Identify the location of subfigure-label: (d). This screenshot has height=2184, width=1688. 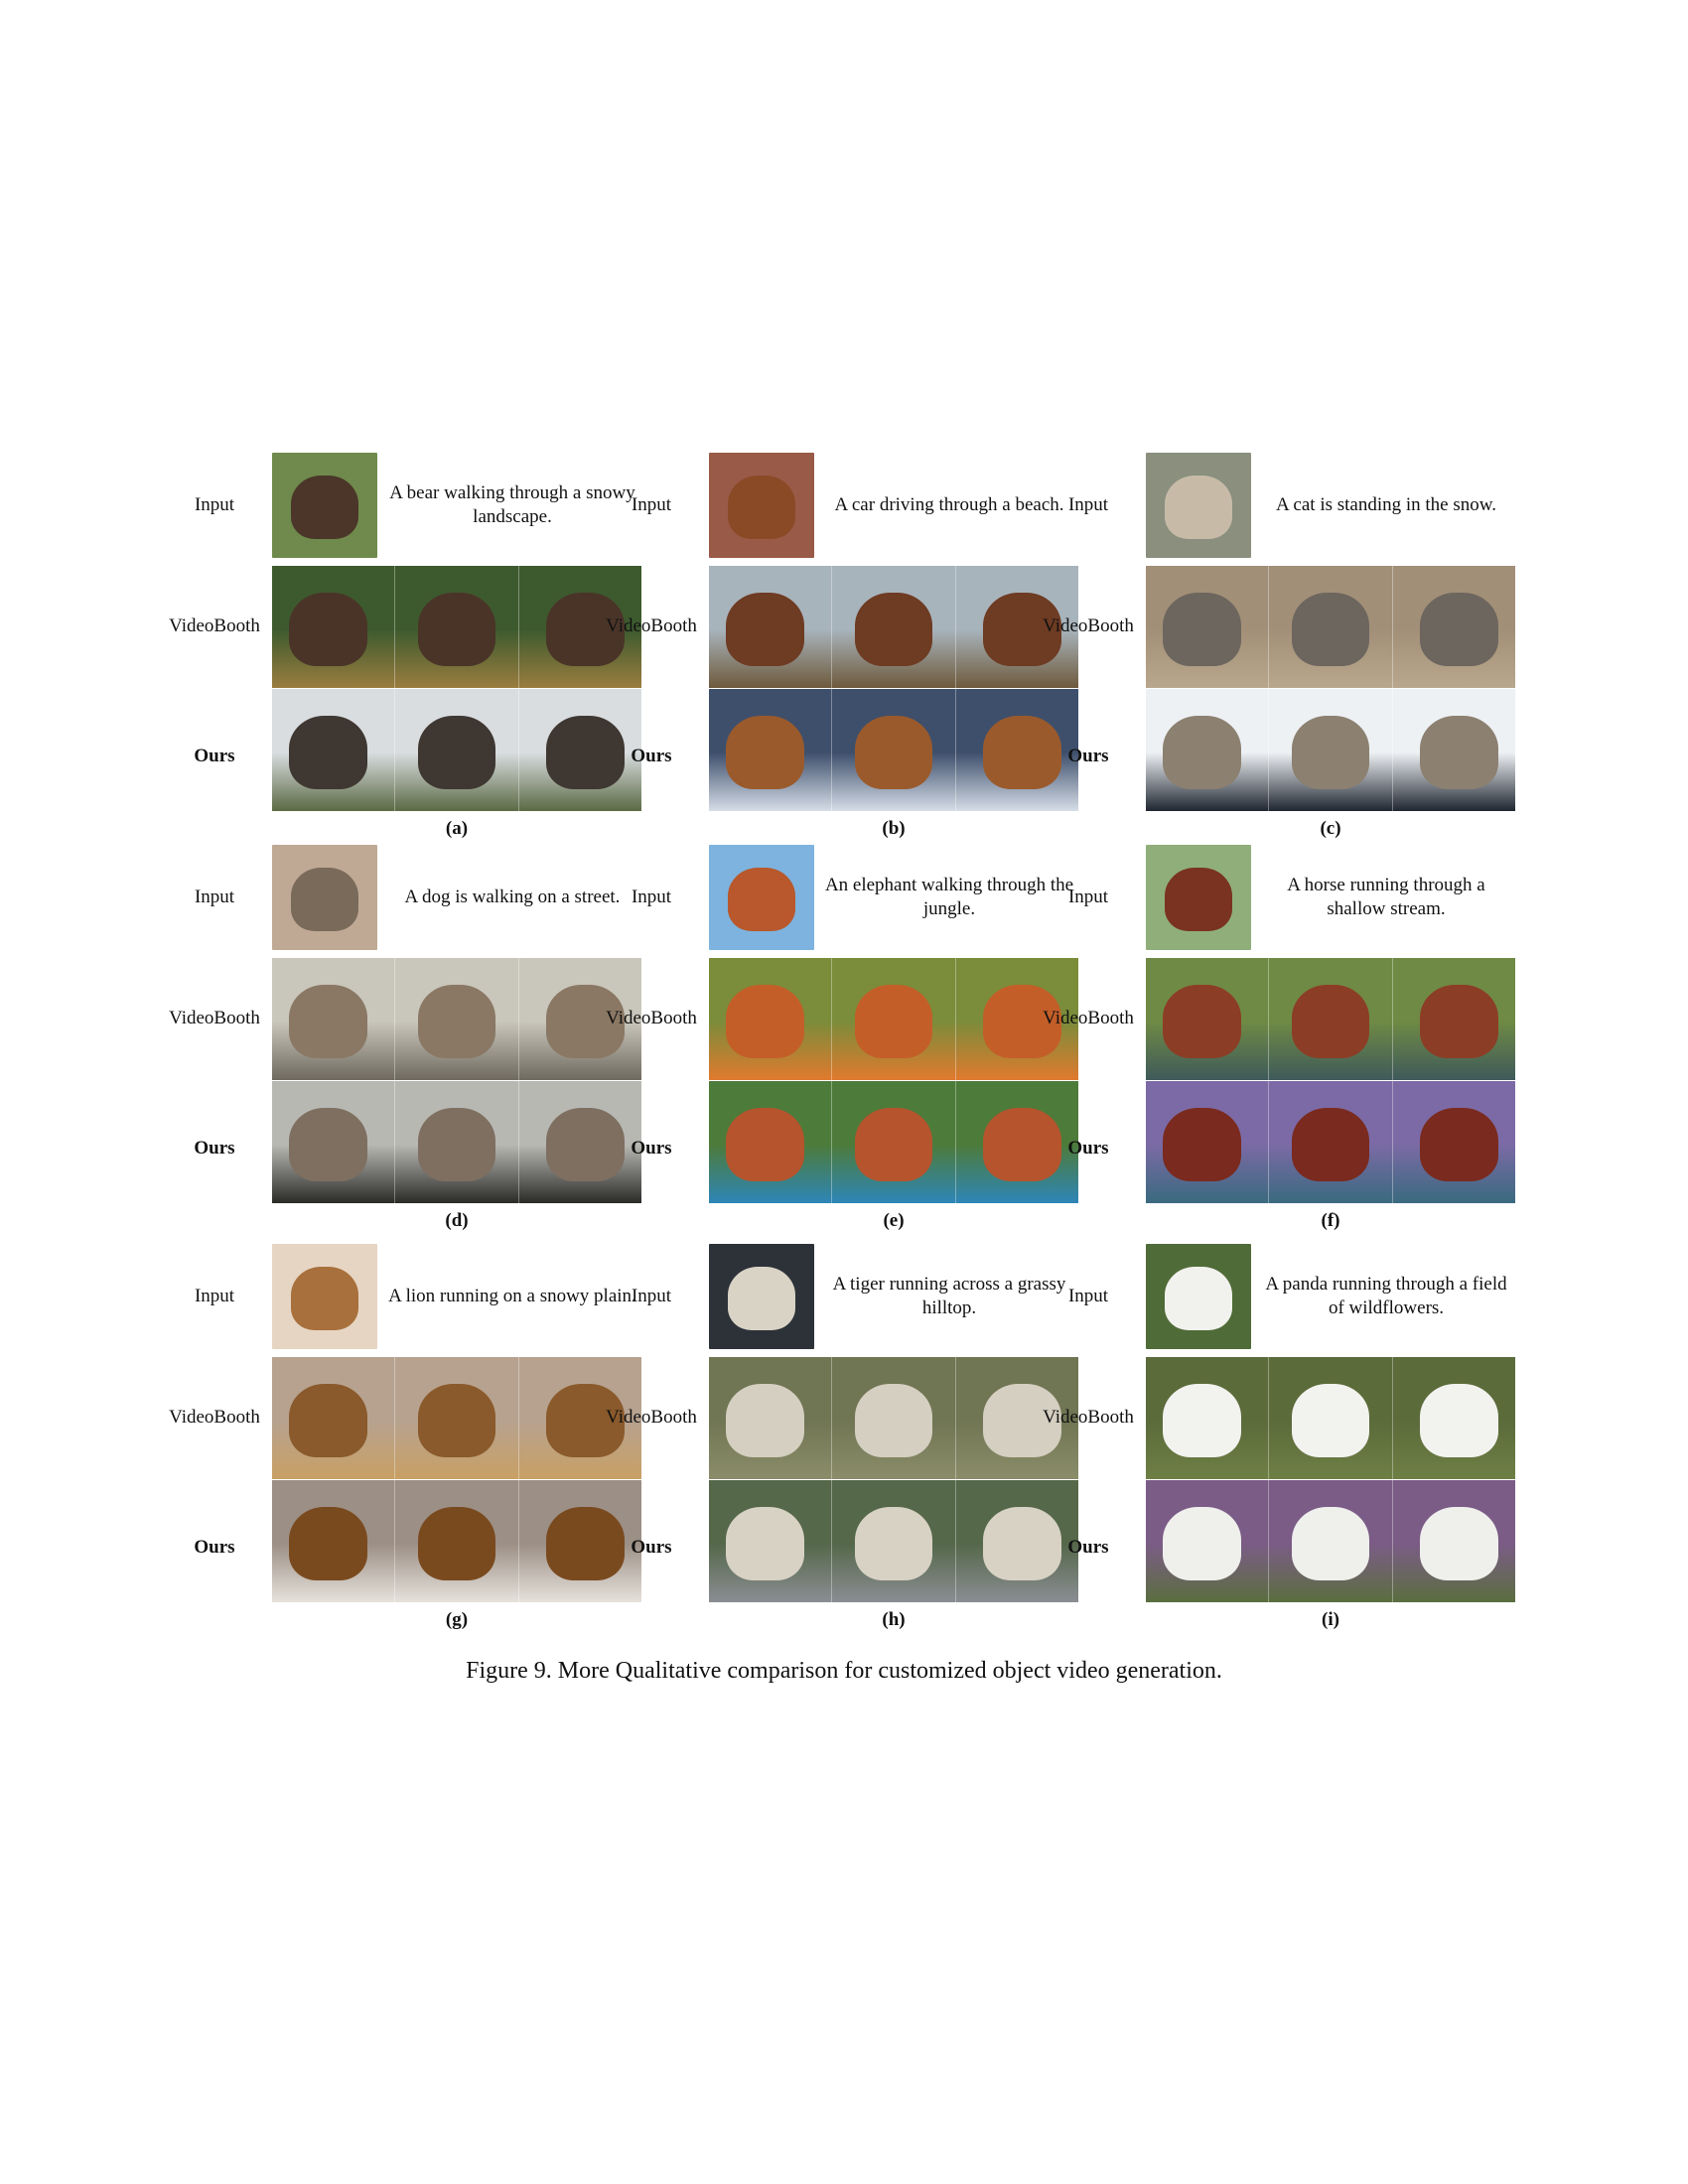
(457, 1220).